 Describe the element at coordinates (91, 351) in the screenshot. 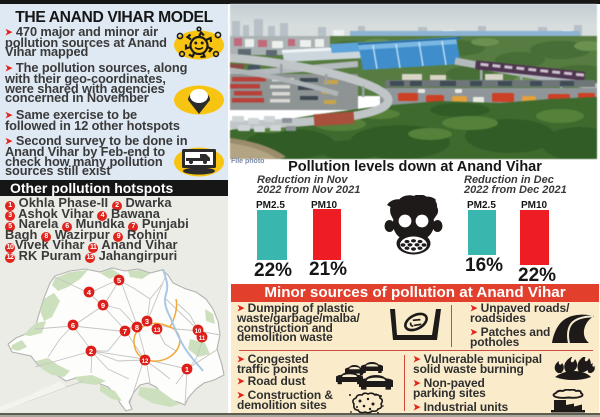

I see `svg-text: 2` at that location.